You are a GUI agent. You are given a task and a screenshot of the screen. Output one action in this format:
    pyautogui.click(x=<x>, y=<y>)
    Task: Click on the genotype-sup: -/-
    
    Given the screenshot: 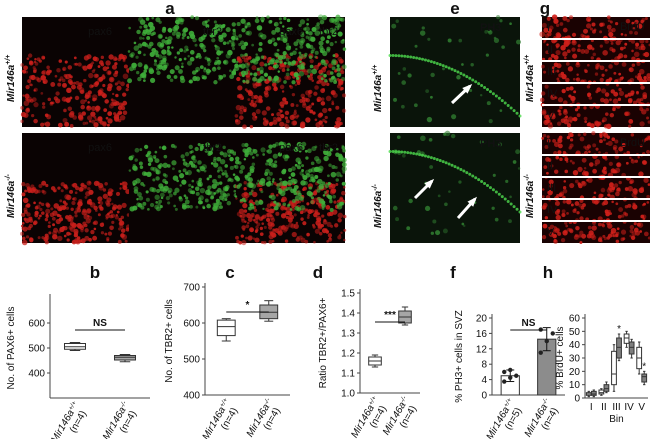 What is the action you would take?
    pyautogui.click(x=404, y=399)
    